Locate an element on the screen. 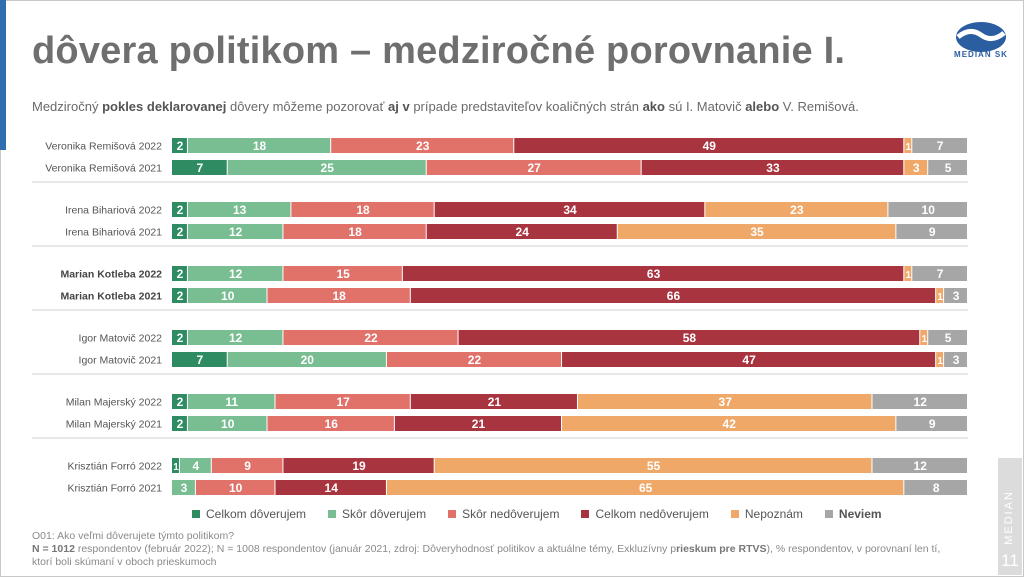 This screenshot has height=577, width=1024. bar-value-label: 8 is located at coordinates (936, 488).